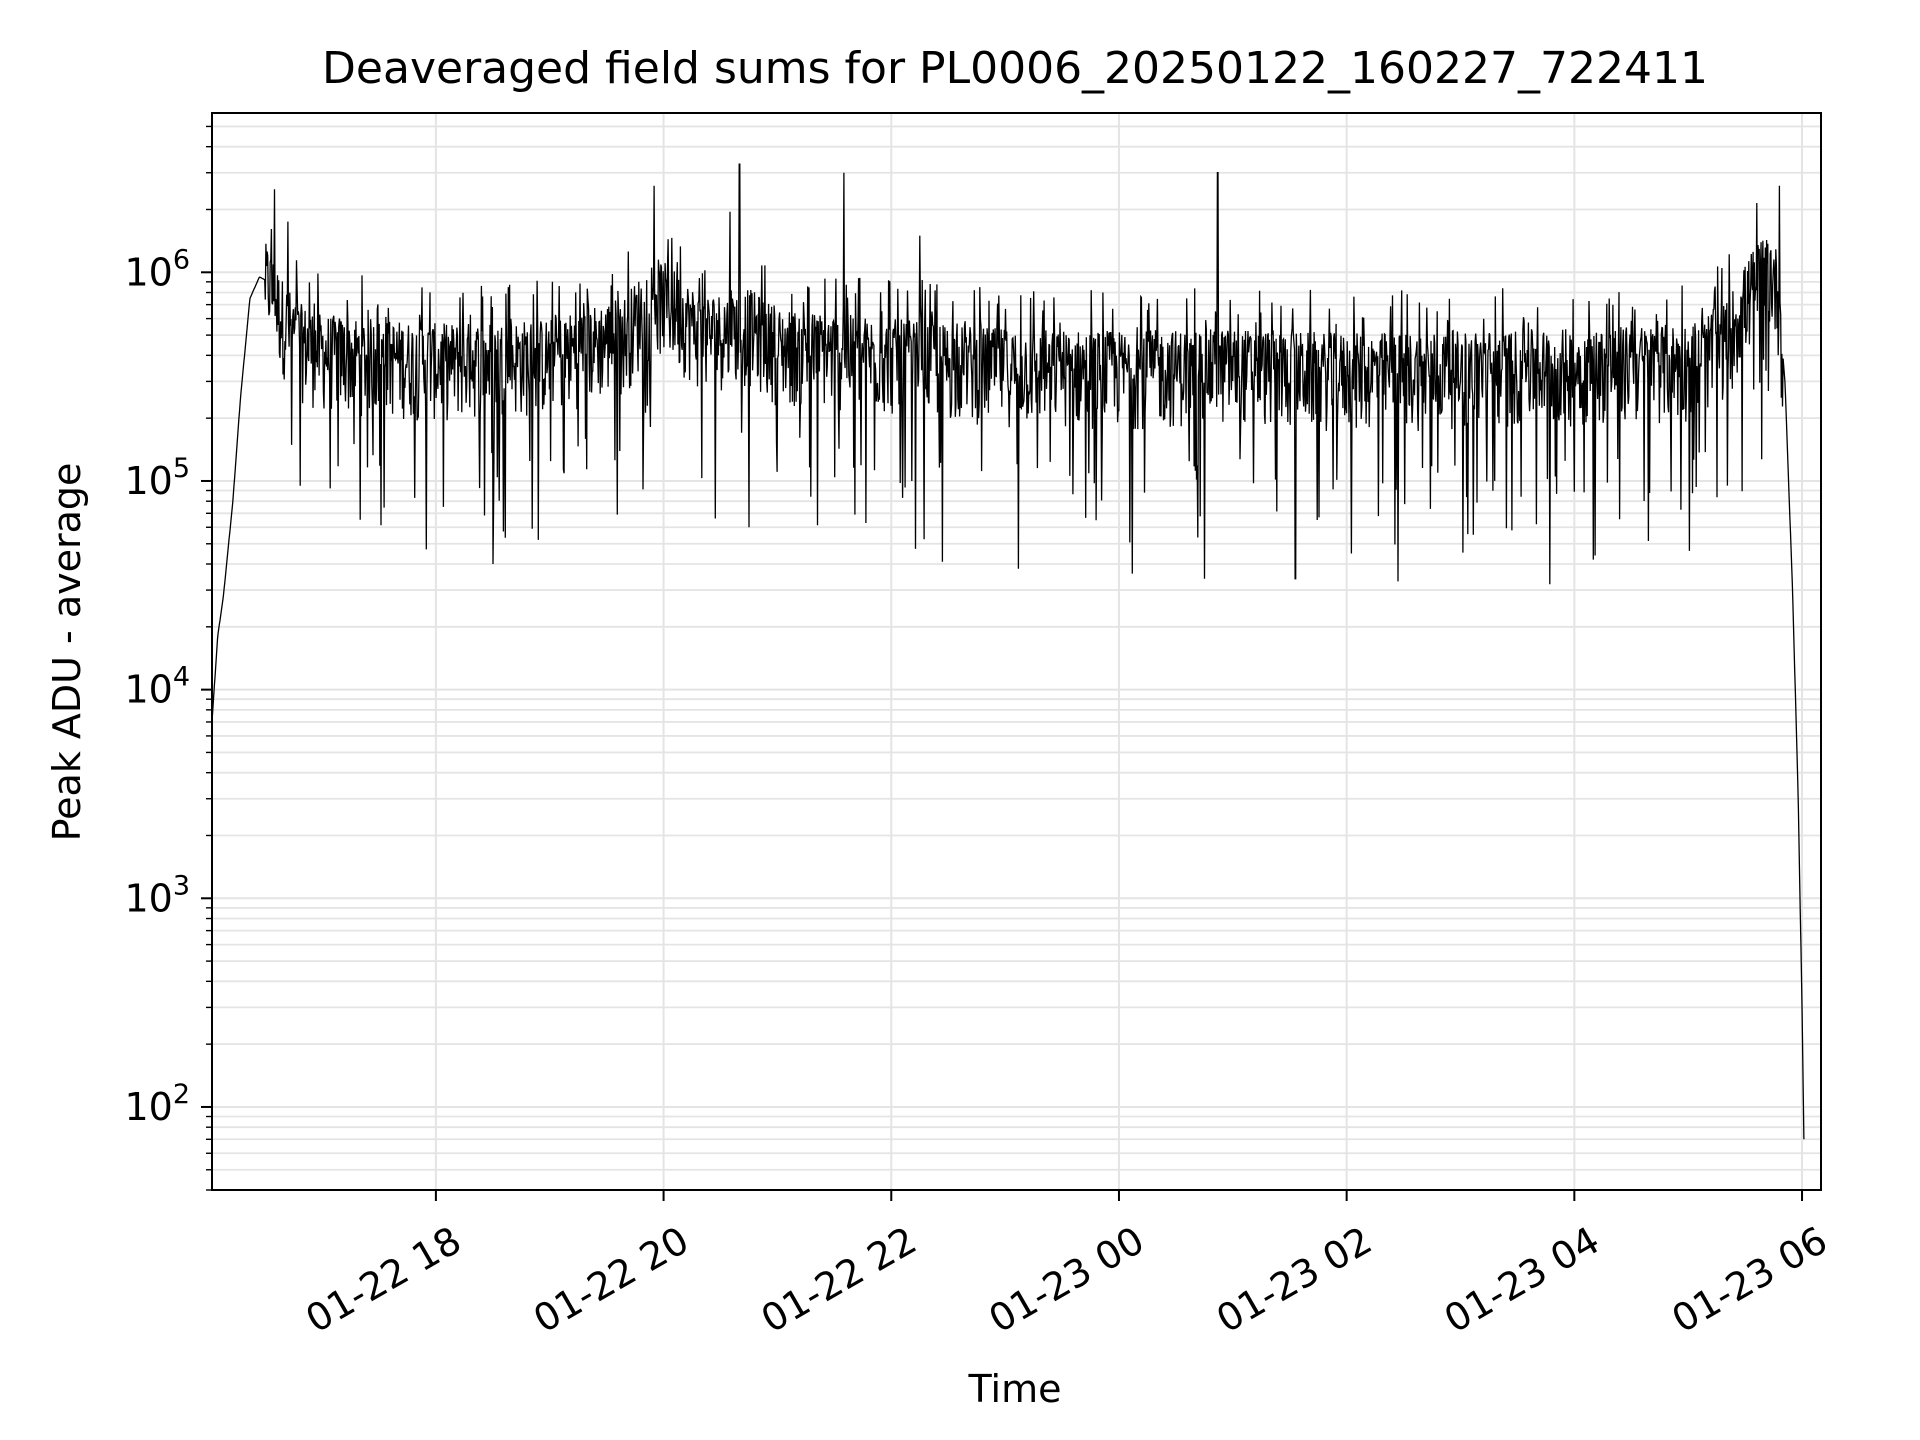  Describe the element at coordinates (157, 478) in the screenshot. I see `y-tick-label: 105` at that location.